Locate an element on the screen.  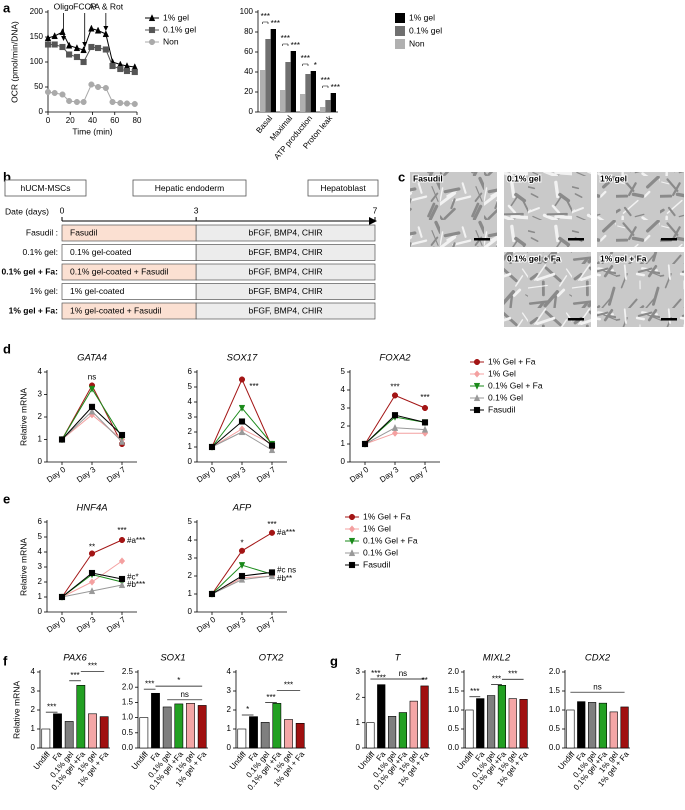
pretreatment-label: 1% gel-coated + Fasudil is located at coordinates (116, 310).